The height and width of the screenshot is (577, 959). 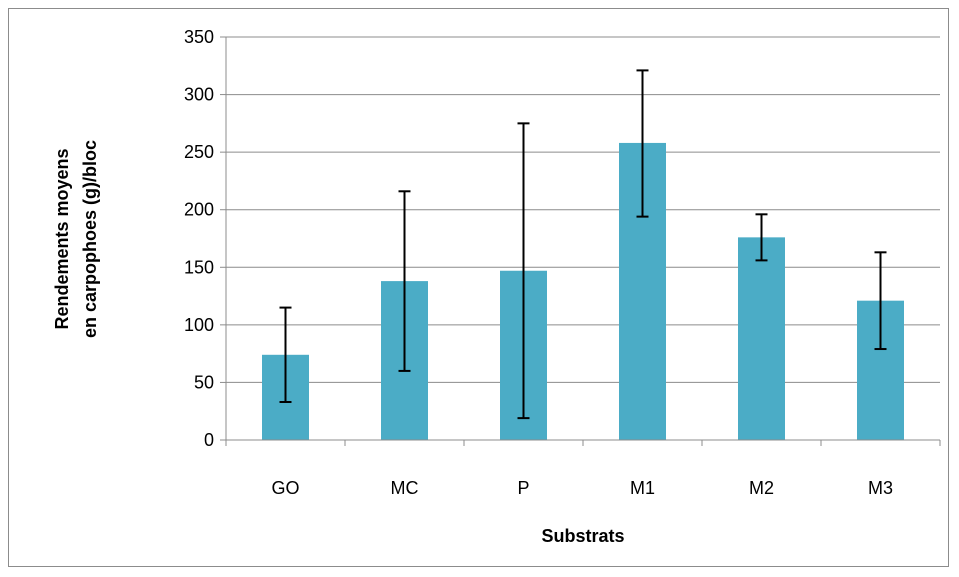 What do you see at coordinates (199, 210) in the screenshot?
I see `y-tick-label: 200` at bounding box center [199, 210].